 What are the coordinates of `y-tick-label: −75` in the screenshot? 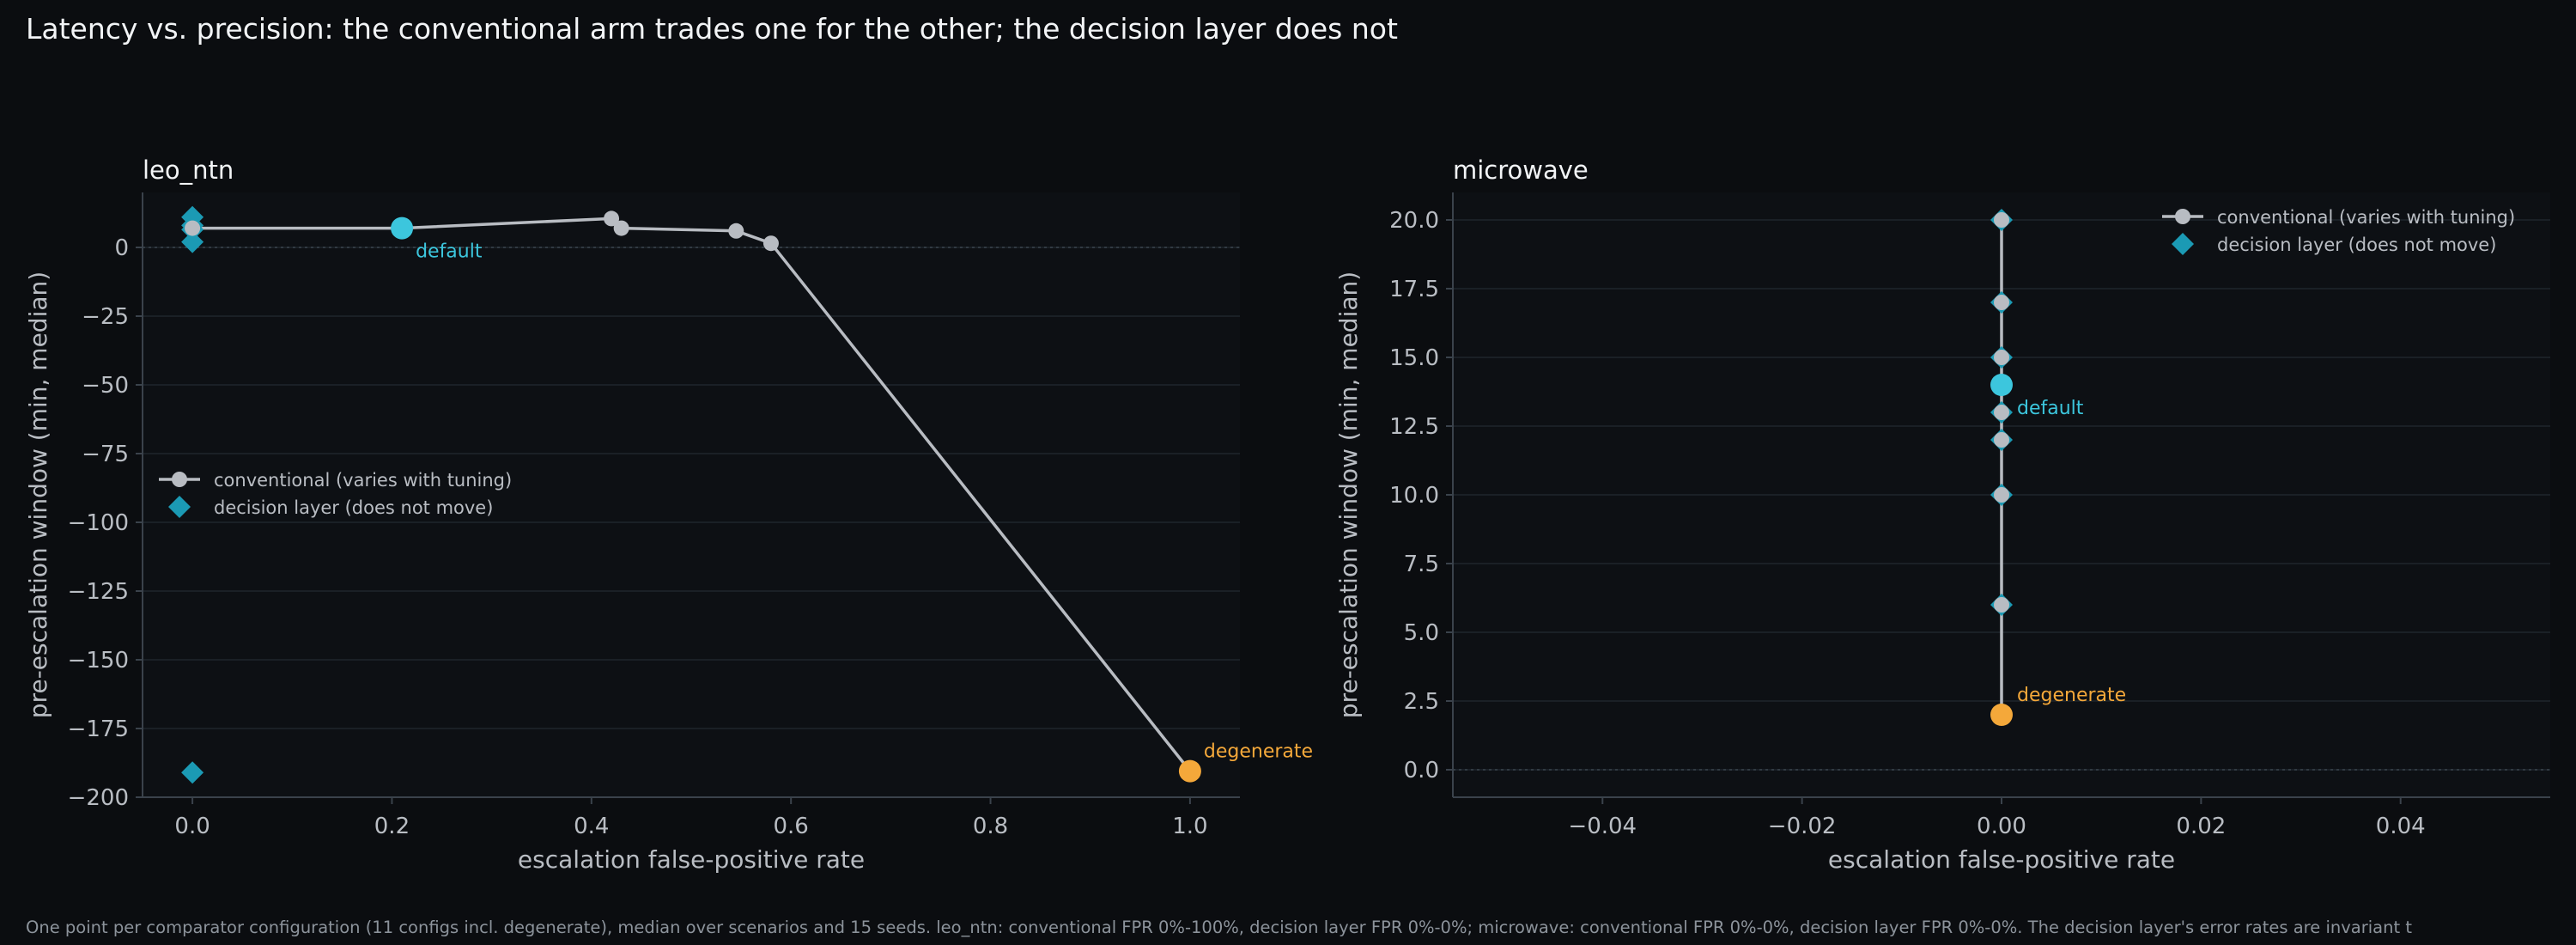 It's located at (106, 454).